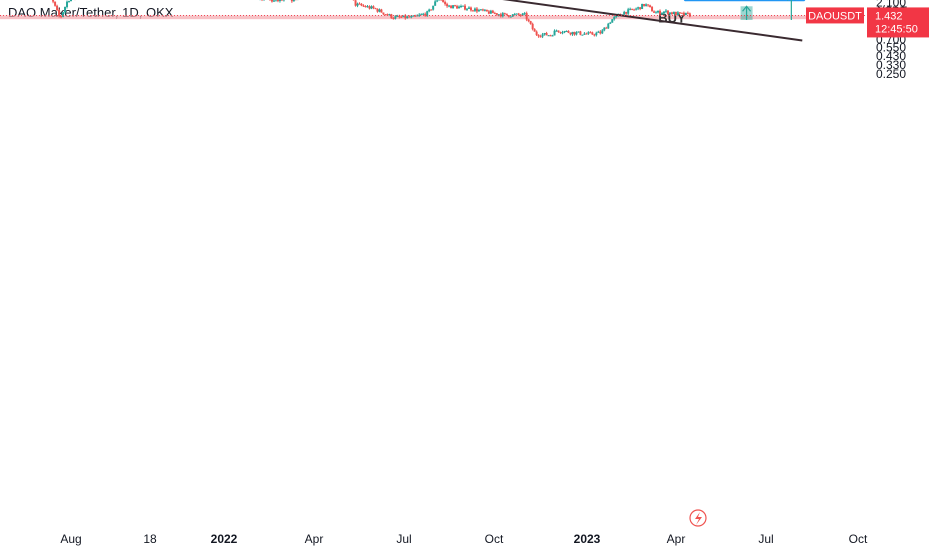 The height and width of the screenshot is (550, 932). What do you see at coordinates (150, 539) in the screenshot?
I see `x-tick-label: 18` at bounding box center [150, 539].